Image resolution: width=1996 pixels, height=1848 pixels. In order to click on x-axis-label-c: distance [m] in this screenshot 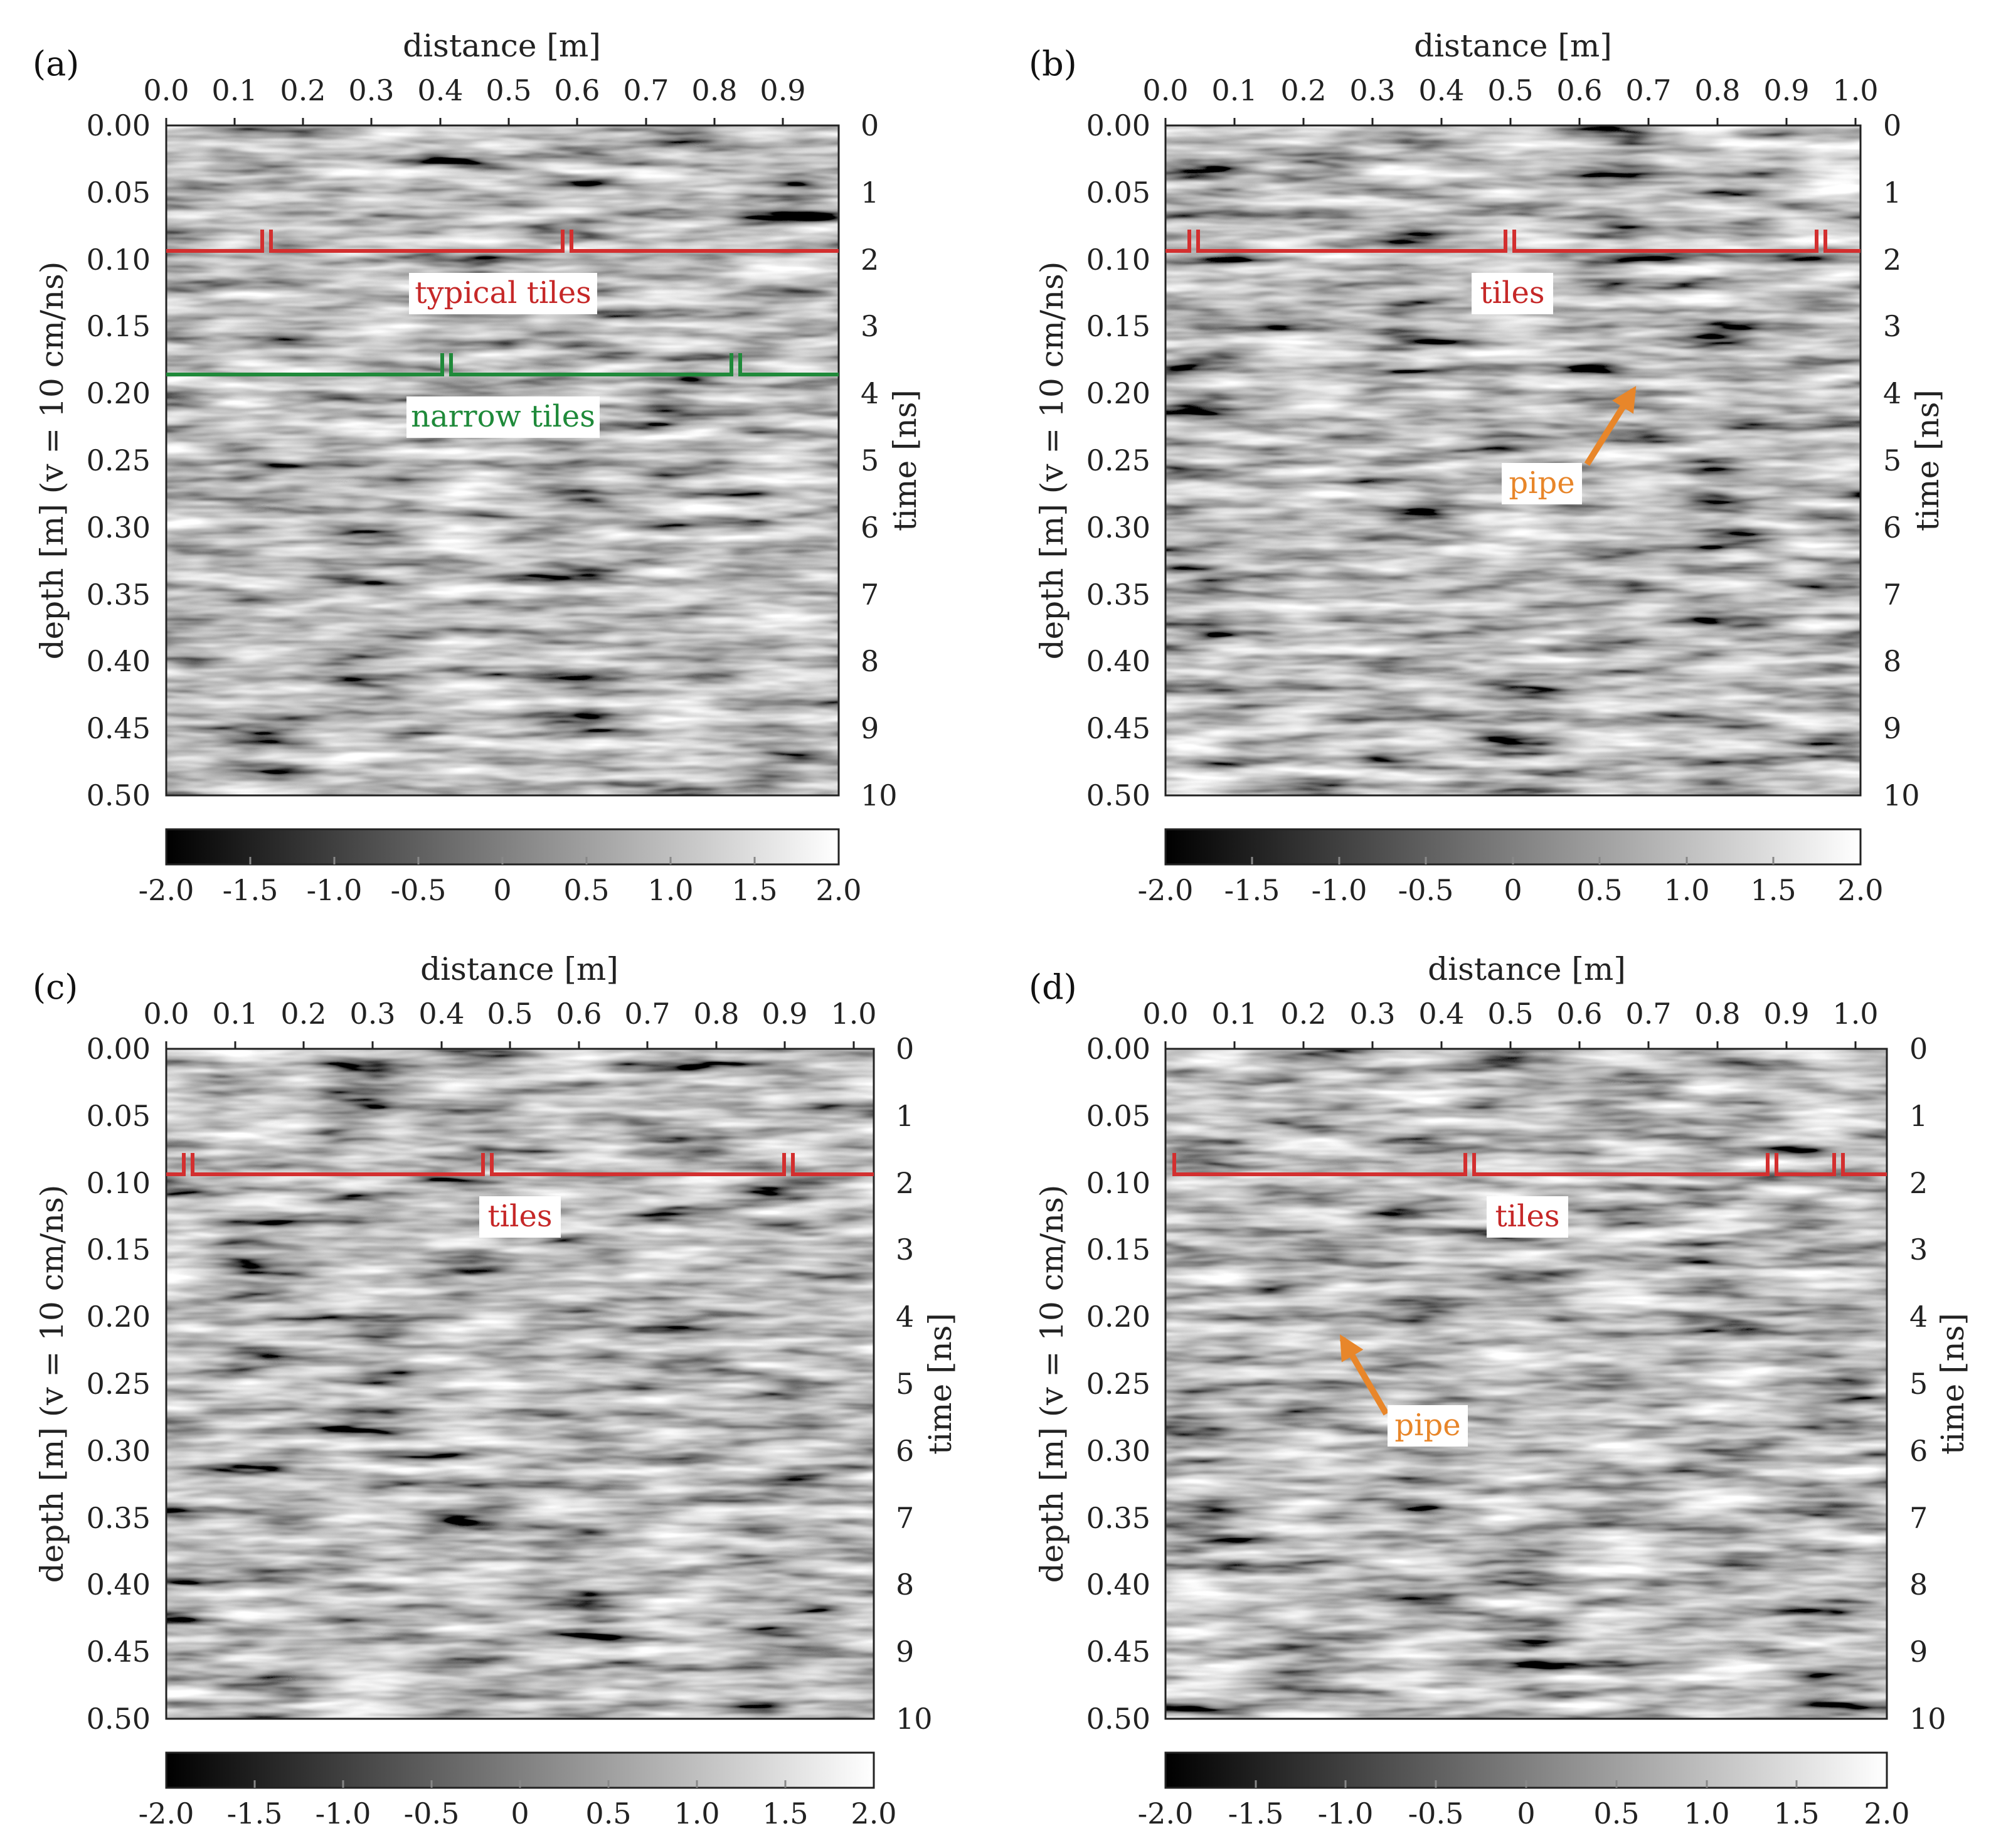, I will do `click(519, 969)`.